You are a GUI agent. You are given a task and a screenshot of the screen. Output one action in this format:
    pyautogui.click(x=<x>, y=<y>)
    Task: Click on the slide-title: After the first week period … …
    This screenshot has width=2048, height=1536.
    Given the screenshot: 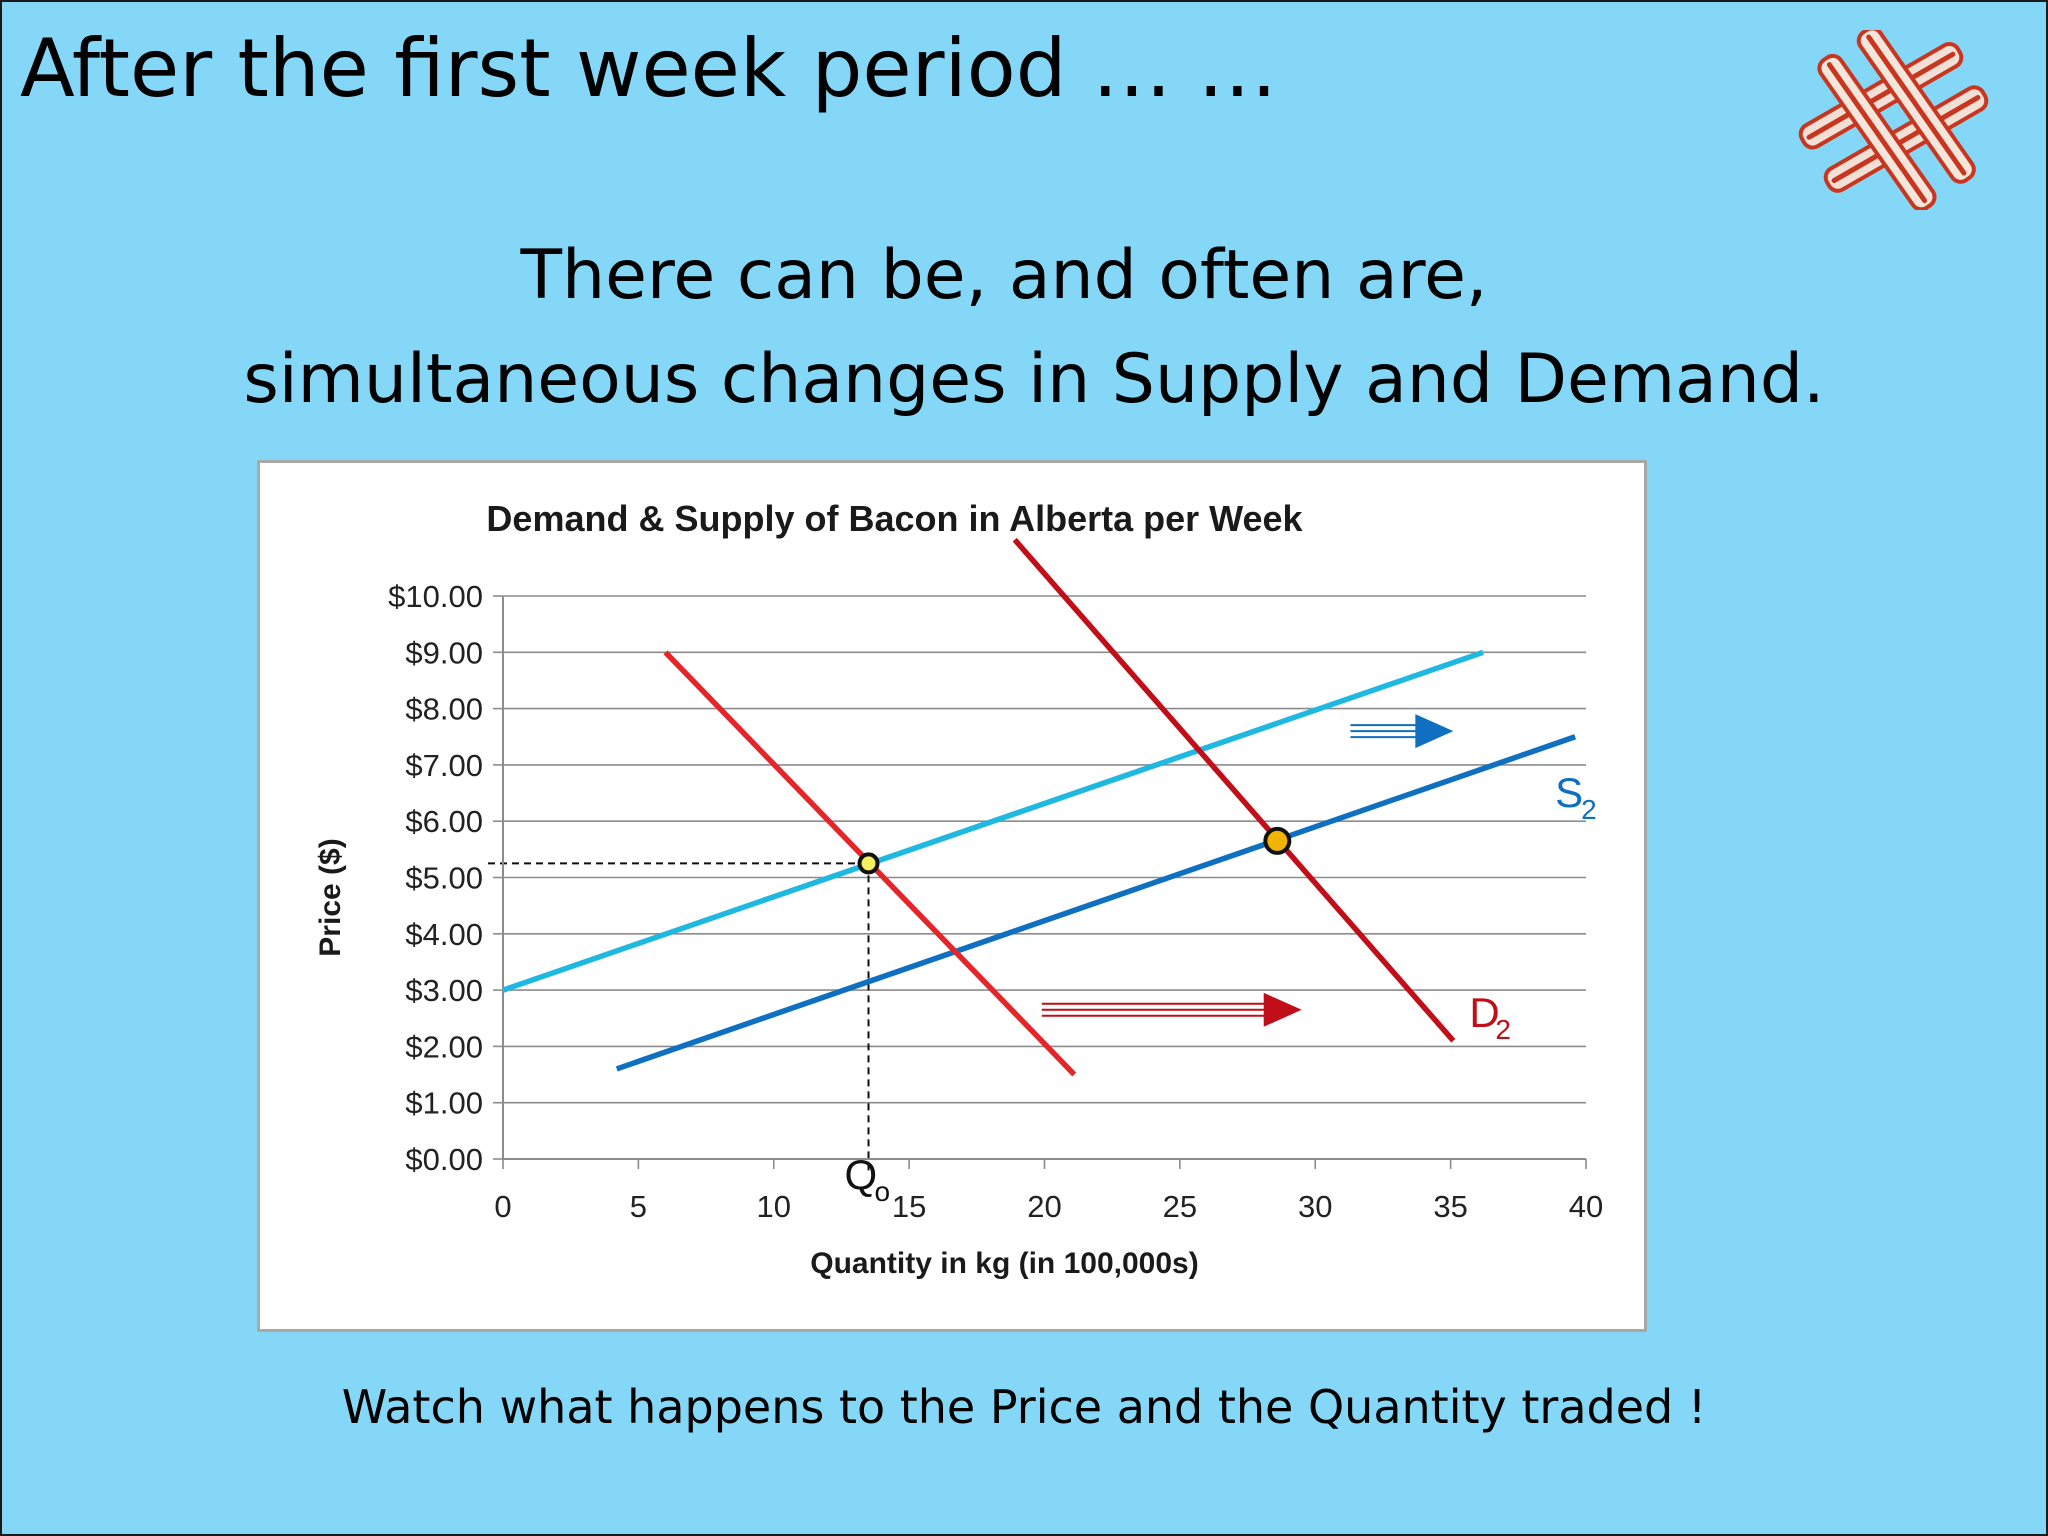 What is the action you would take?
    pyautogui.click(x=649, y=68)
    